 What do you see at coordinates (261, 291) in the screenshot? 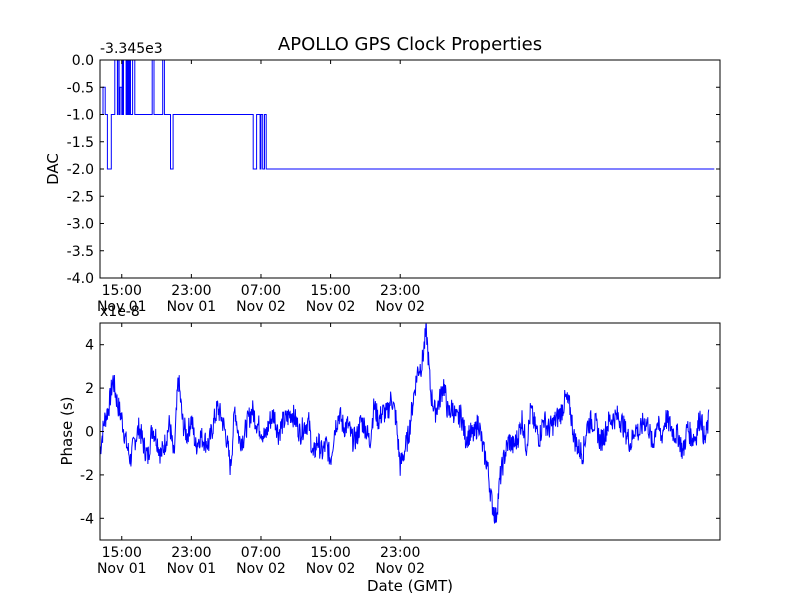
I see `dac-x-tick-time: 07:00` at bounding box center [261, 291].